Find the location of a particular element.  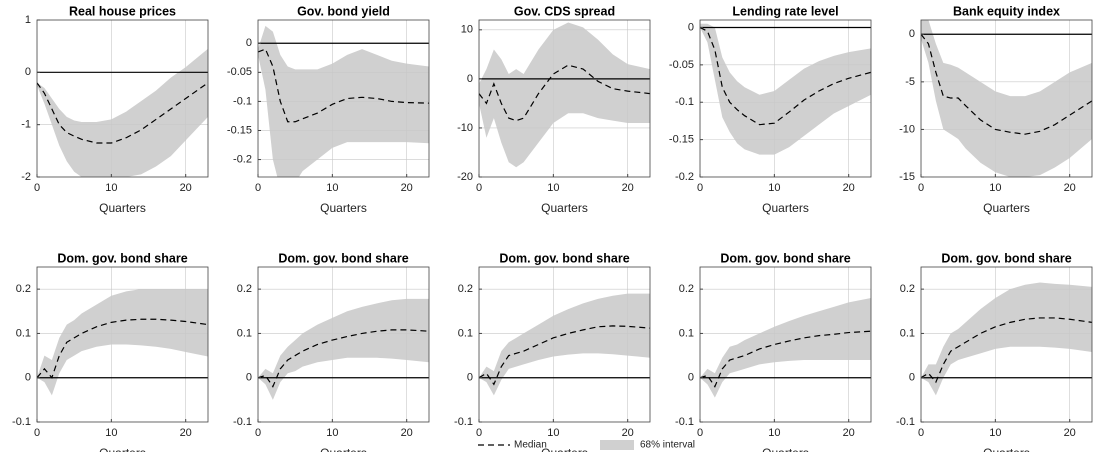

panel-title: Lending rate level is located at coordinates (785, 11).